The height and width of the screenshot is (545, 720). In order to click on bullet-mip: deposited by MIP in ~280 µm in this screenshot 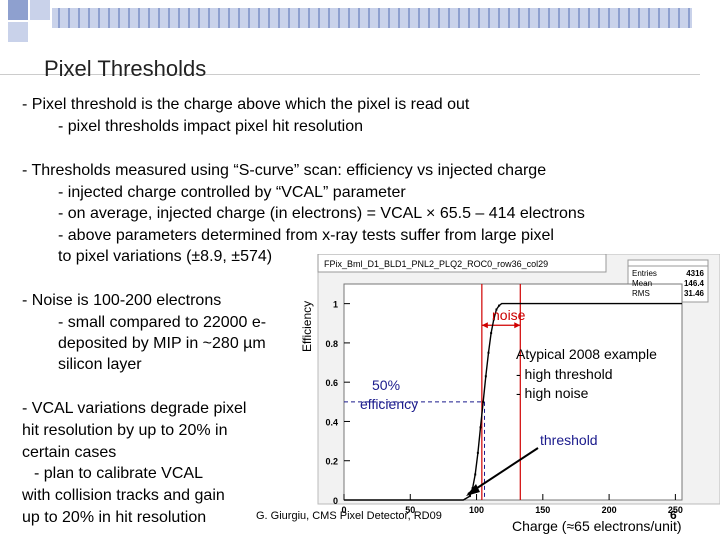, I will do `click(162, 343)`.